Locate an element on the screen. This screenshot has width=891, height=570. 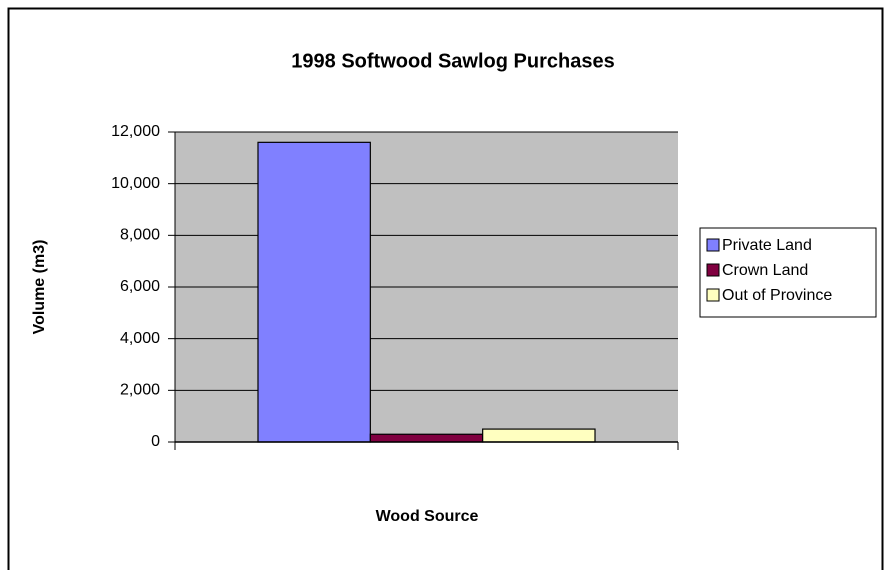
y-tick-label: 12,000 is located at coordinates (135, 131).